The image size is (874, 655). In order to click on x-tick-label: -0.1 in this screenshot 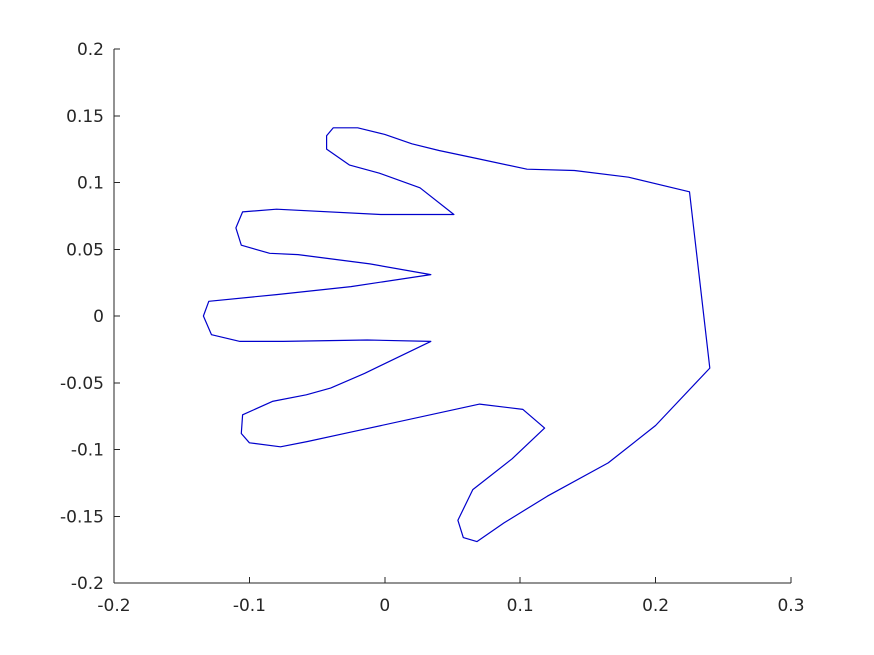, I will do `click(249, 606)`.